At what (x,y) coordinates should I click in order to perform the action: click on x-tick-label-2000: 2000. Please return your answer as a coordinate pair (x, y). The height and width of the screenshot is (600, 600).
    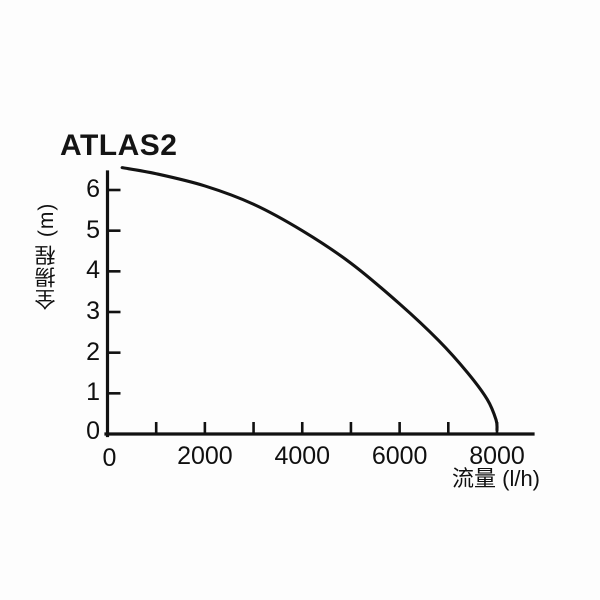
    Looking at the image, I should click on (205, 456).